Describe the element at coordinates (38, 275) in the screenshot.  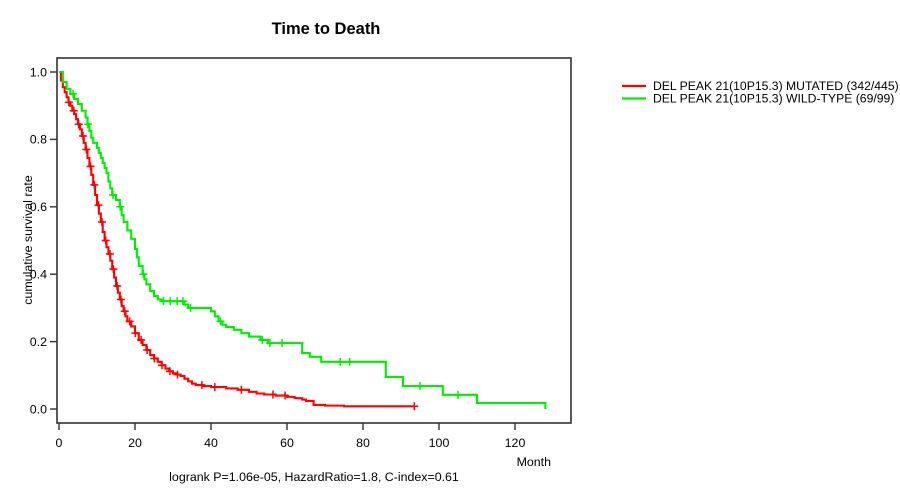
I see `y-tick-label: 0.4` at that location.